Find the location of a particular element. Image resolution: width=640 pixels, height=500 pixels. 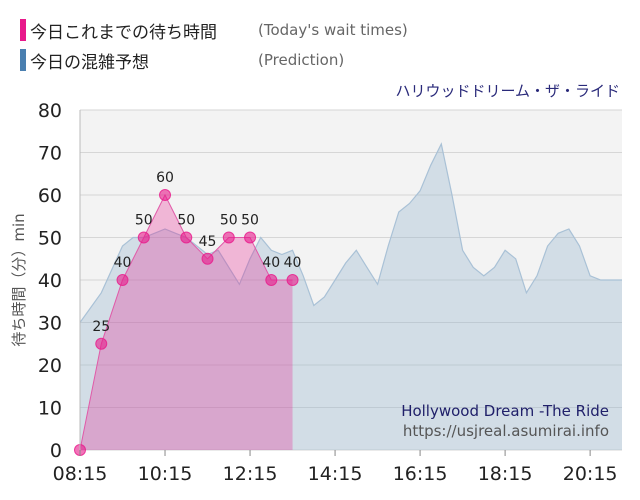

y-tick-label: 10 is located at coordinates (50, 409).